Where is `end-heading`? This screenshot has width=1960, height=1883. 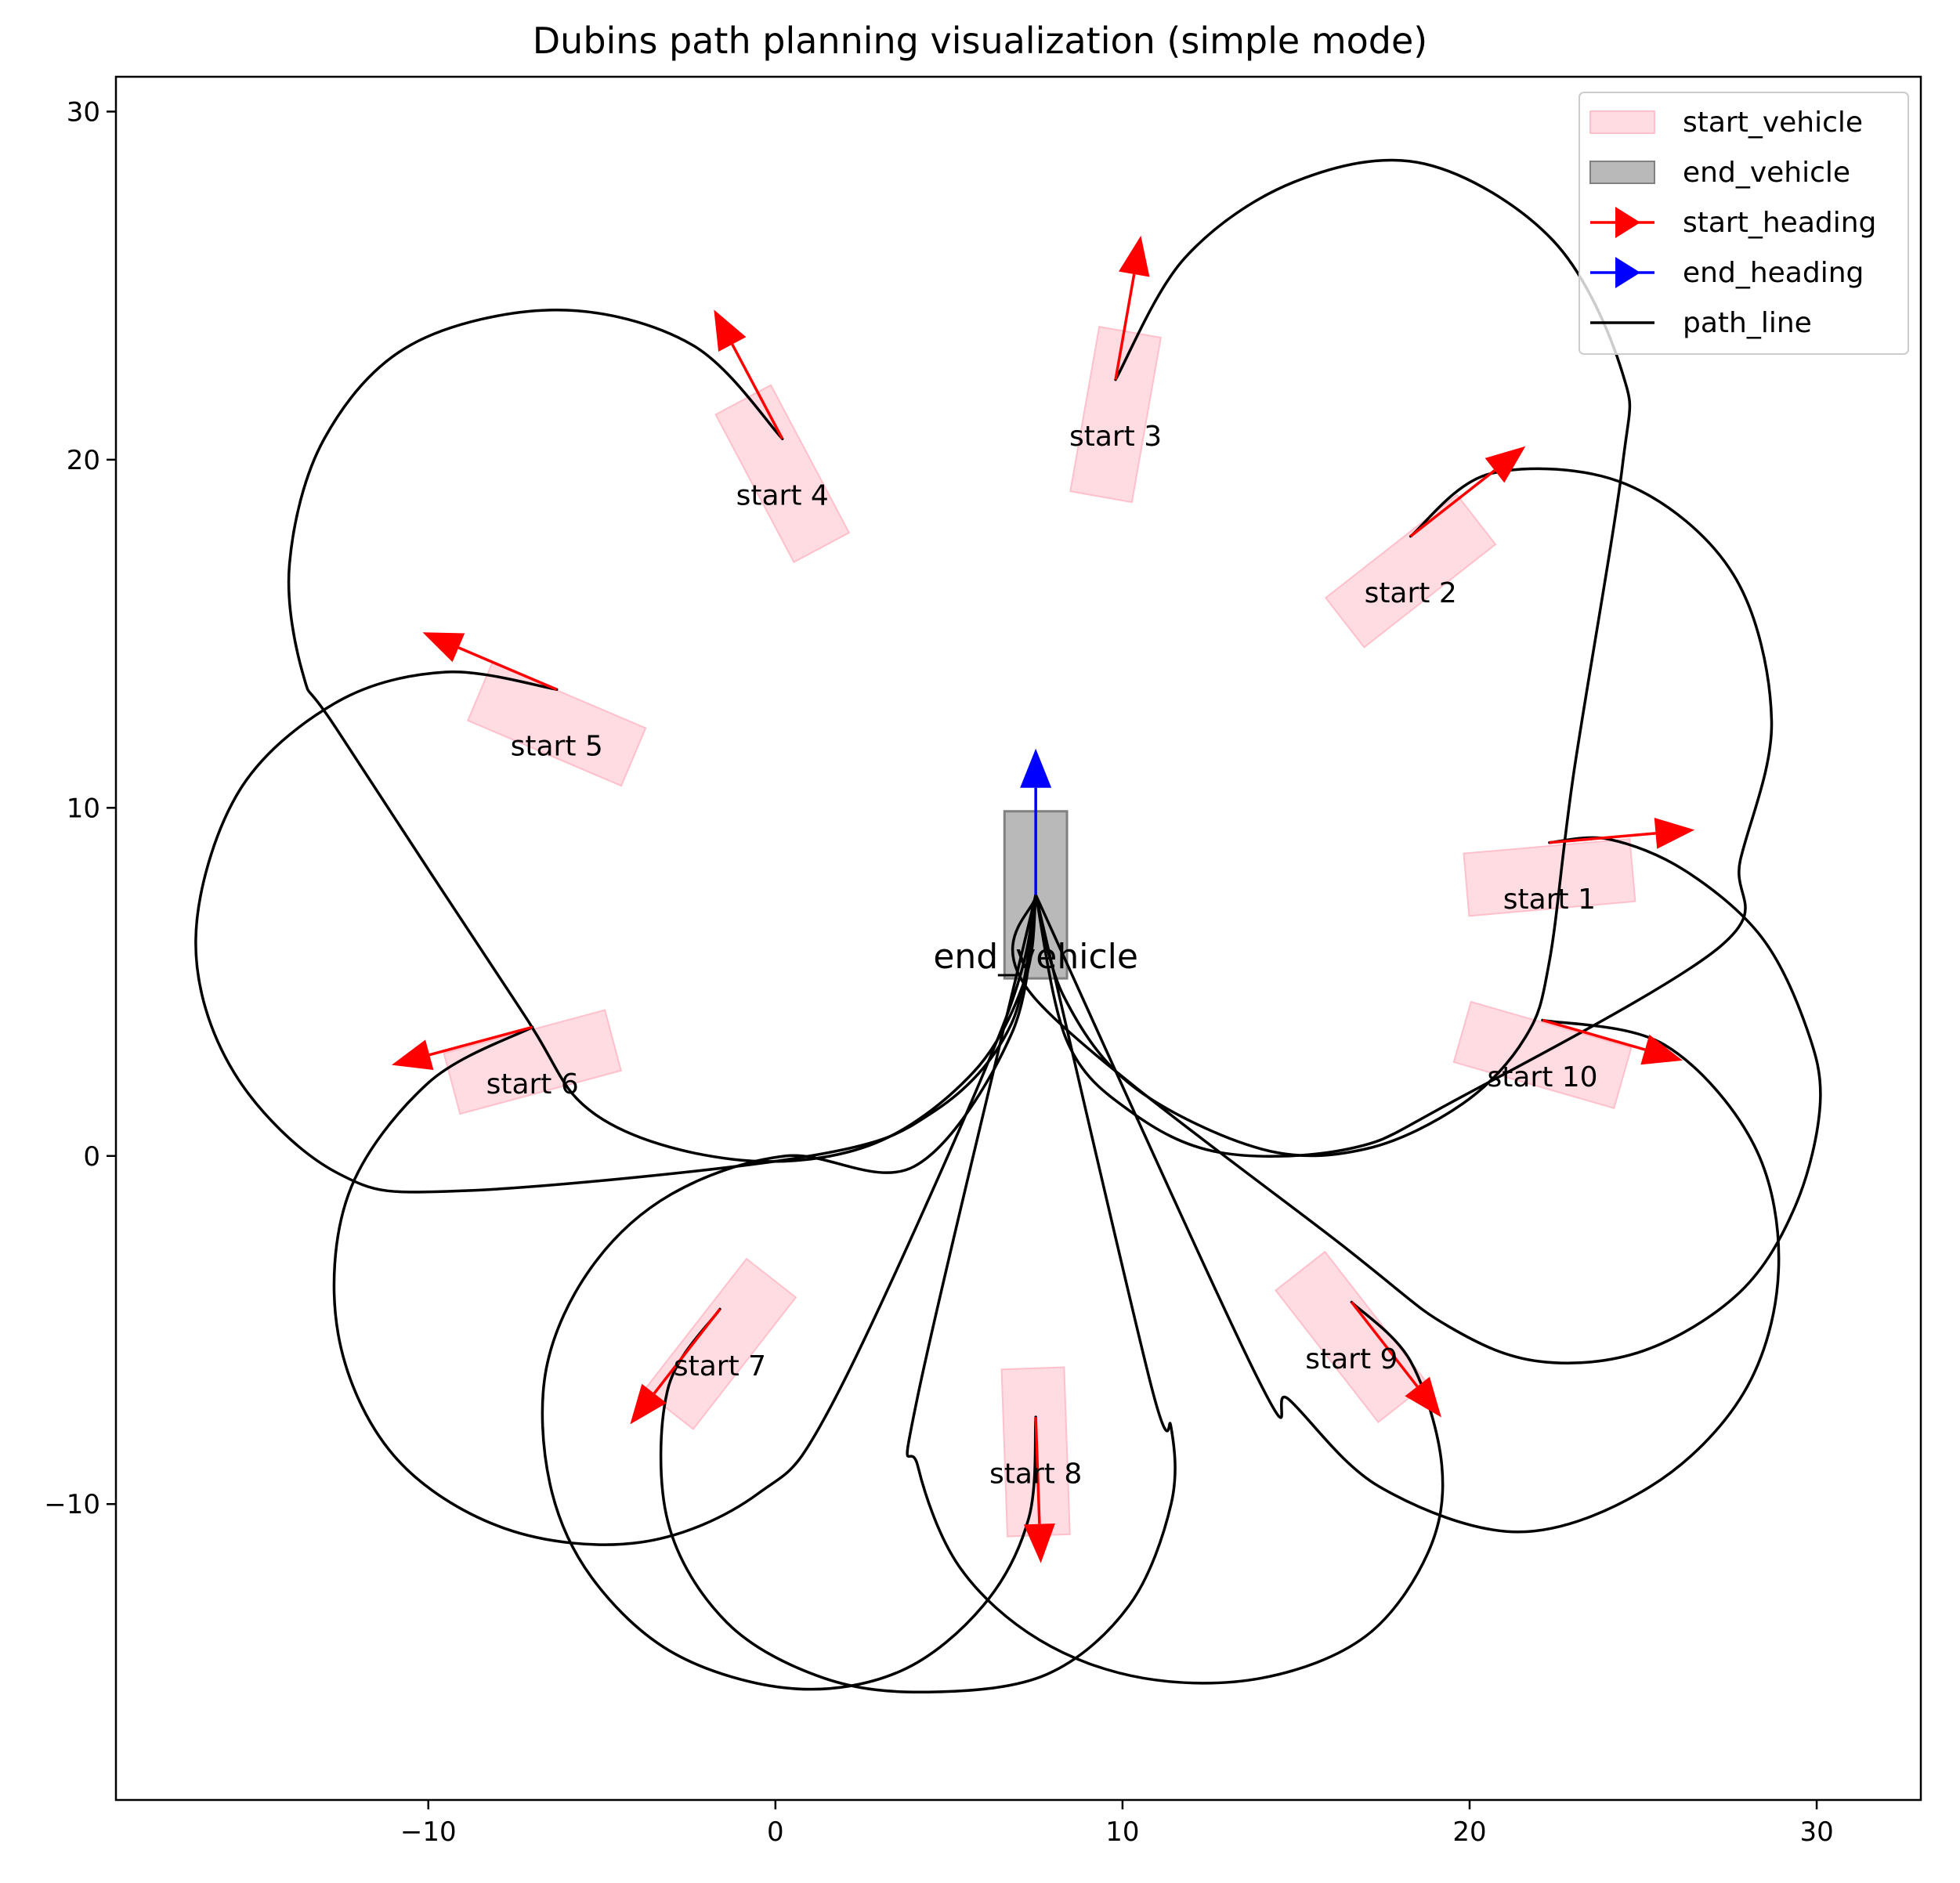
end-heading is located at coordinates (1036, 821).